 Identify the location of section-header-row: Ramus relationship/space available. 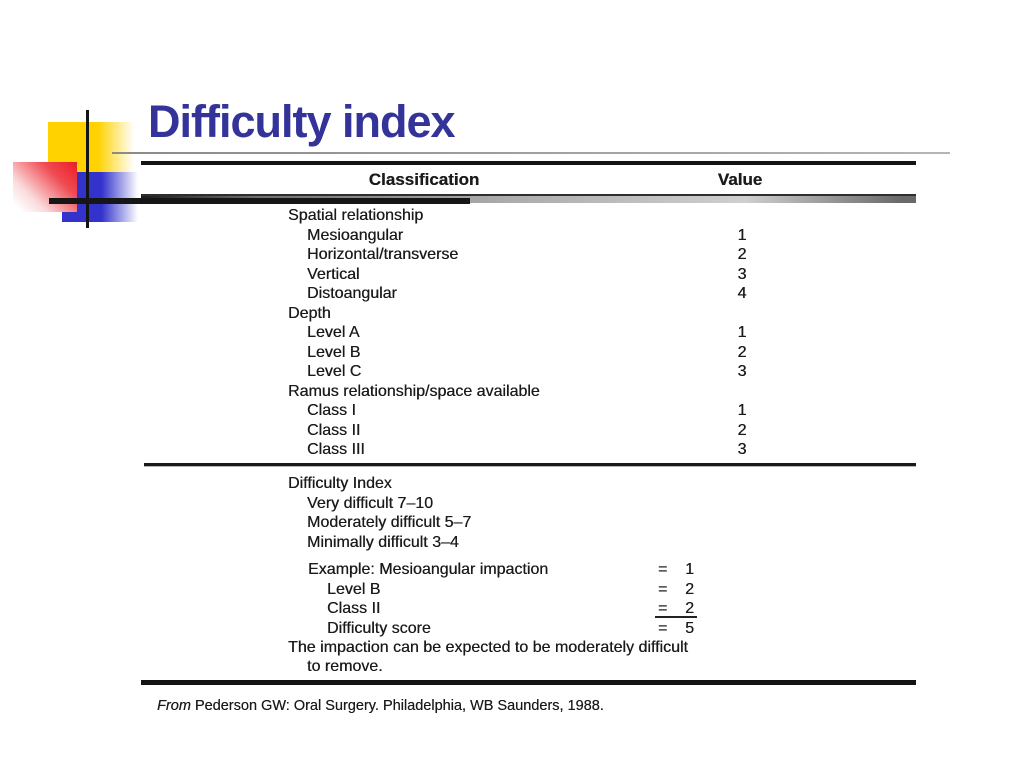
(528, 392).